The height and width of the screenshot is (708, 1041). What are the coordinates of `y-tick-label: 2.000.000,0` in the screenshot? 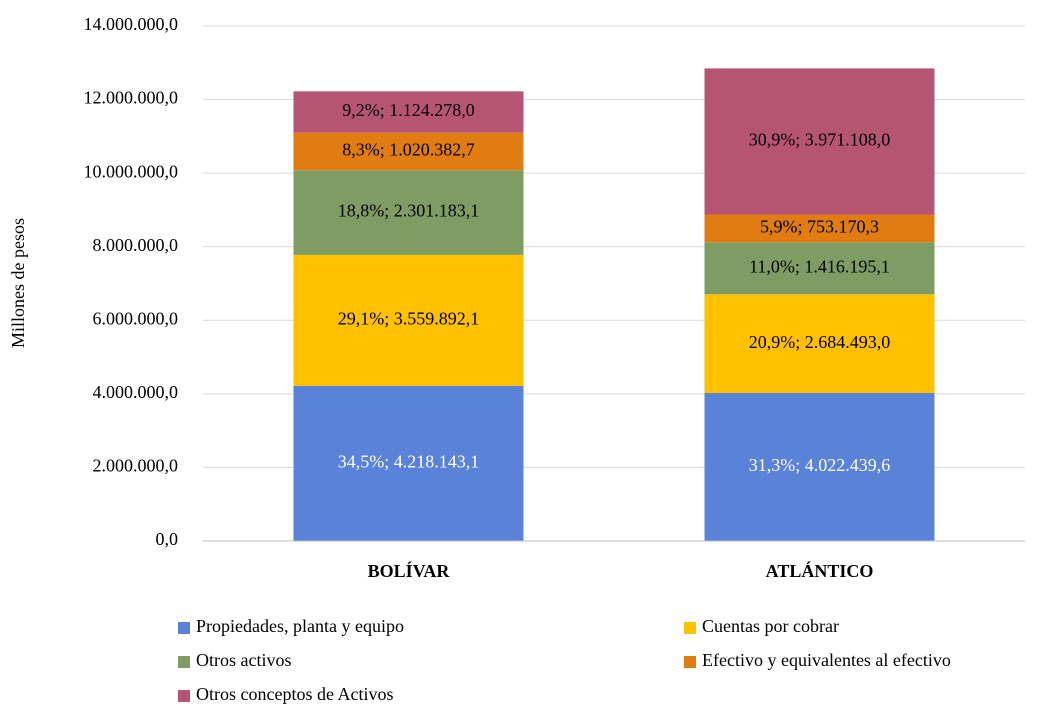 It's located at (136, 466).